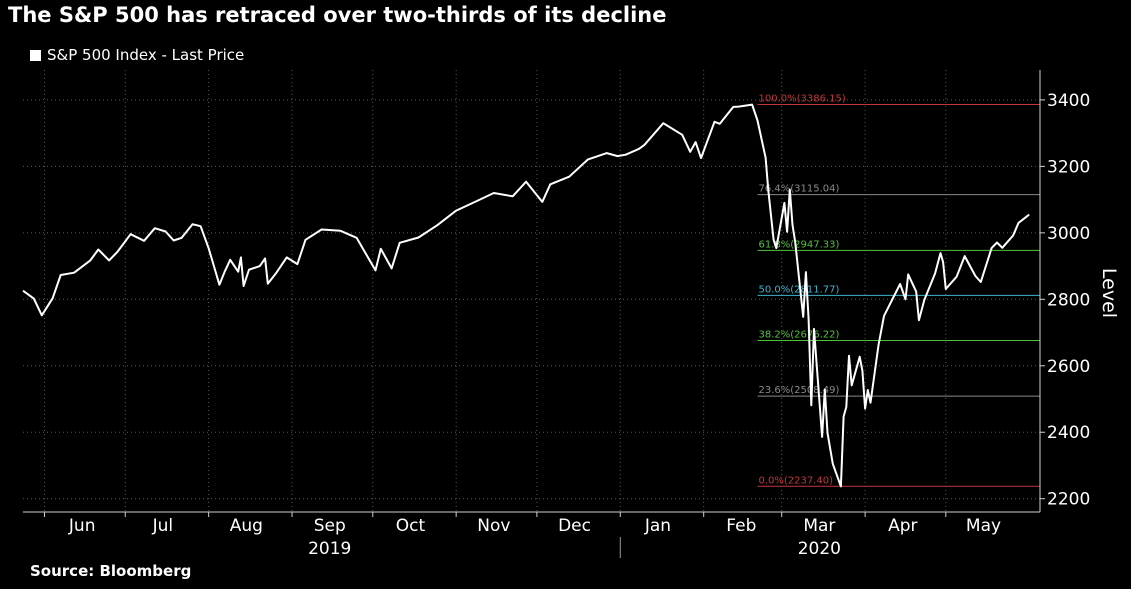 This screenshot has height=589, width=1131. Describe the element at coordinates (330, 526) in the screenshot. I see `x-tick-label: Sep` at that location.